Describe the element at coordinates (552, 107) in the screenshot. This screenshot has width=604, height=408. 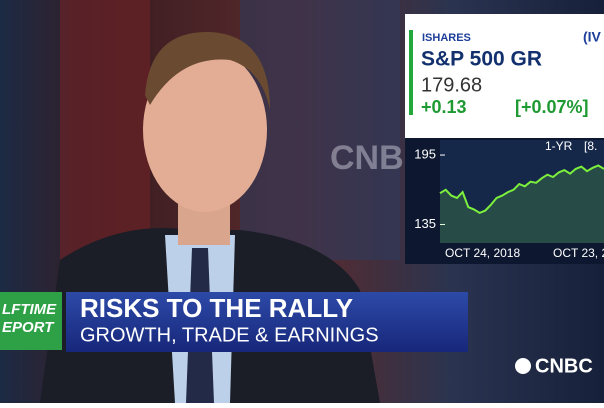
I see `ticker-change-pct: [+0.07%]` at that location.